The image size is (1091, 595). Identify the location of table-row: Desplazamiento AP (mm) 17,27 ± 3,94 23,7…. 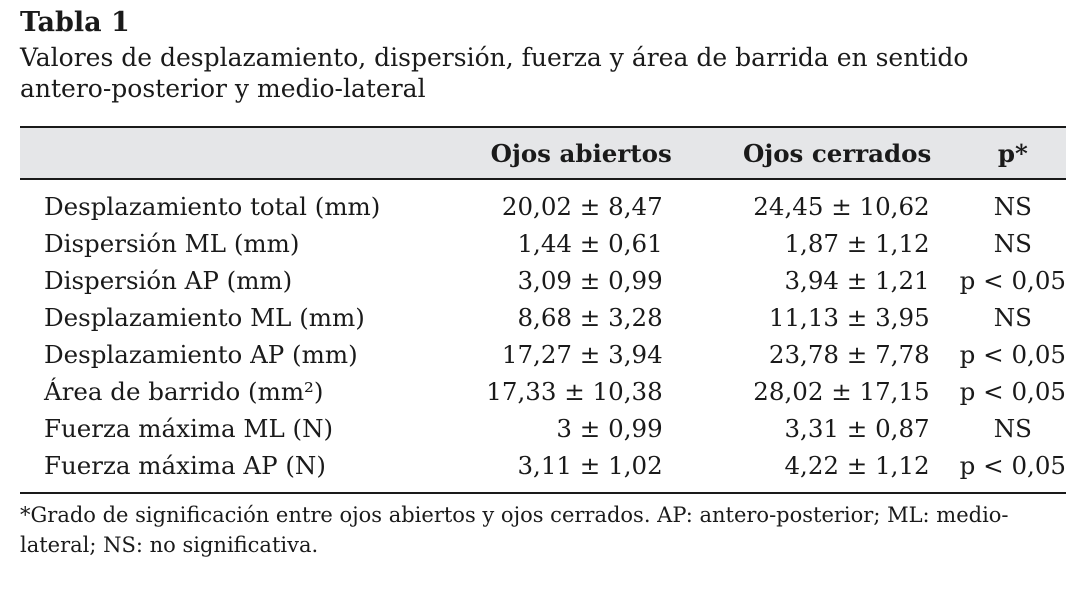
(543, 354).